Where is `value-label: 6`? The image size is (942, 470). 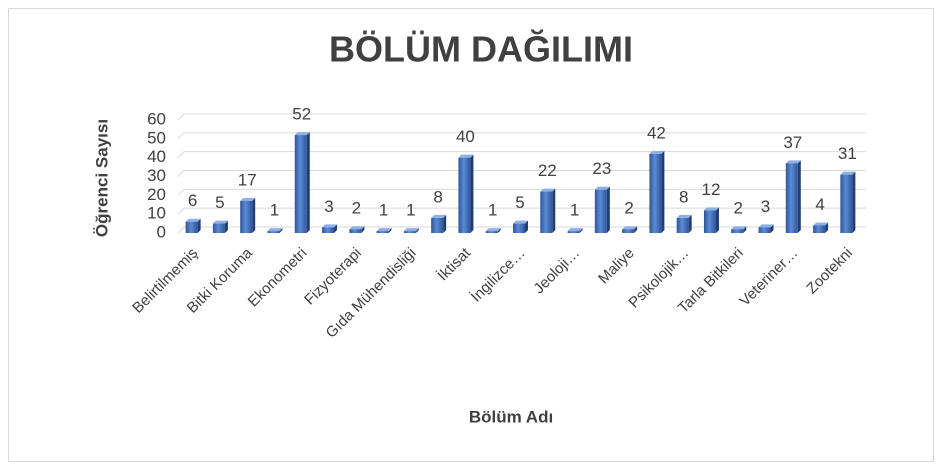
value-label: 6 is located at coordinates (192, 200).